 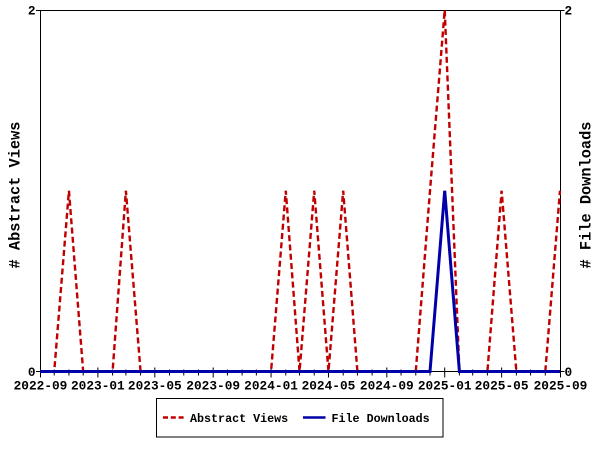 What do you see at coordinates (381, 419) in the screenshot?
I see `svg-text: File Downloads` at bounding box center [381, 419].